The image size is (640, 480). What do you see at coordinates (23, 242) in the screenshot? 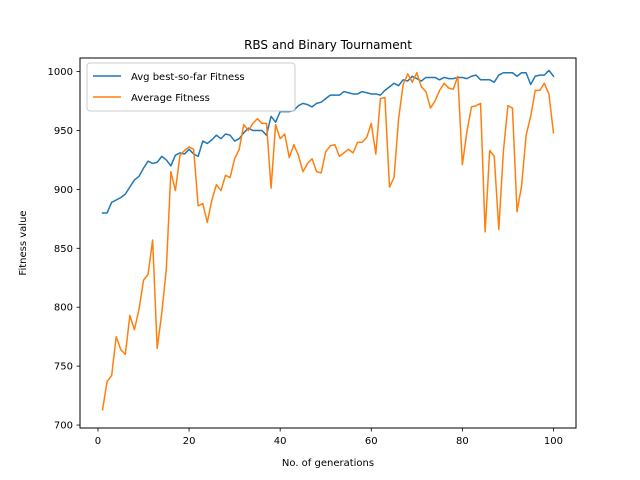
I see `y-axis-label: Fitness value` at bounding box center [23, 242].